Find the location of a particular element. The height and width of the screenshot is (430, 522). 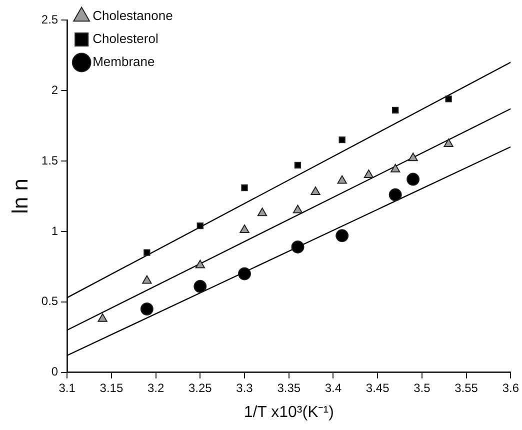

x-tick-label: 3.35 is located at coordinates (289, 387).